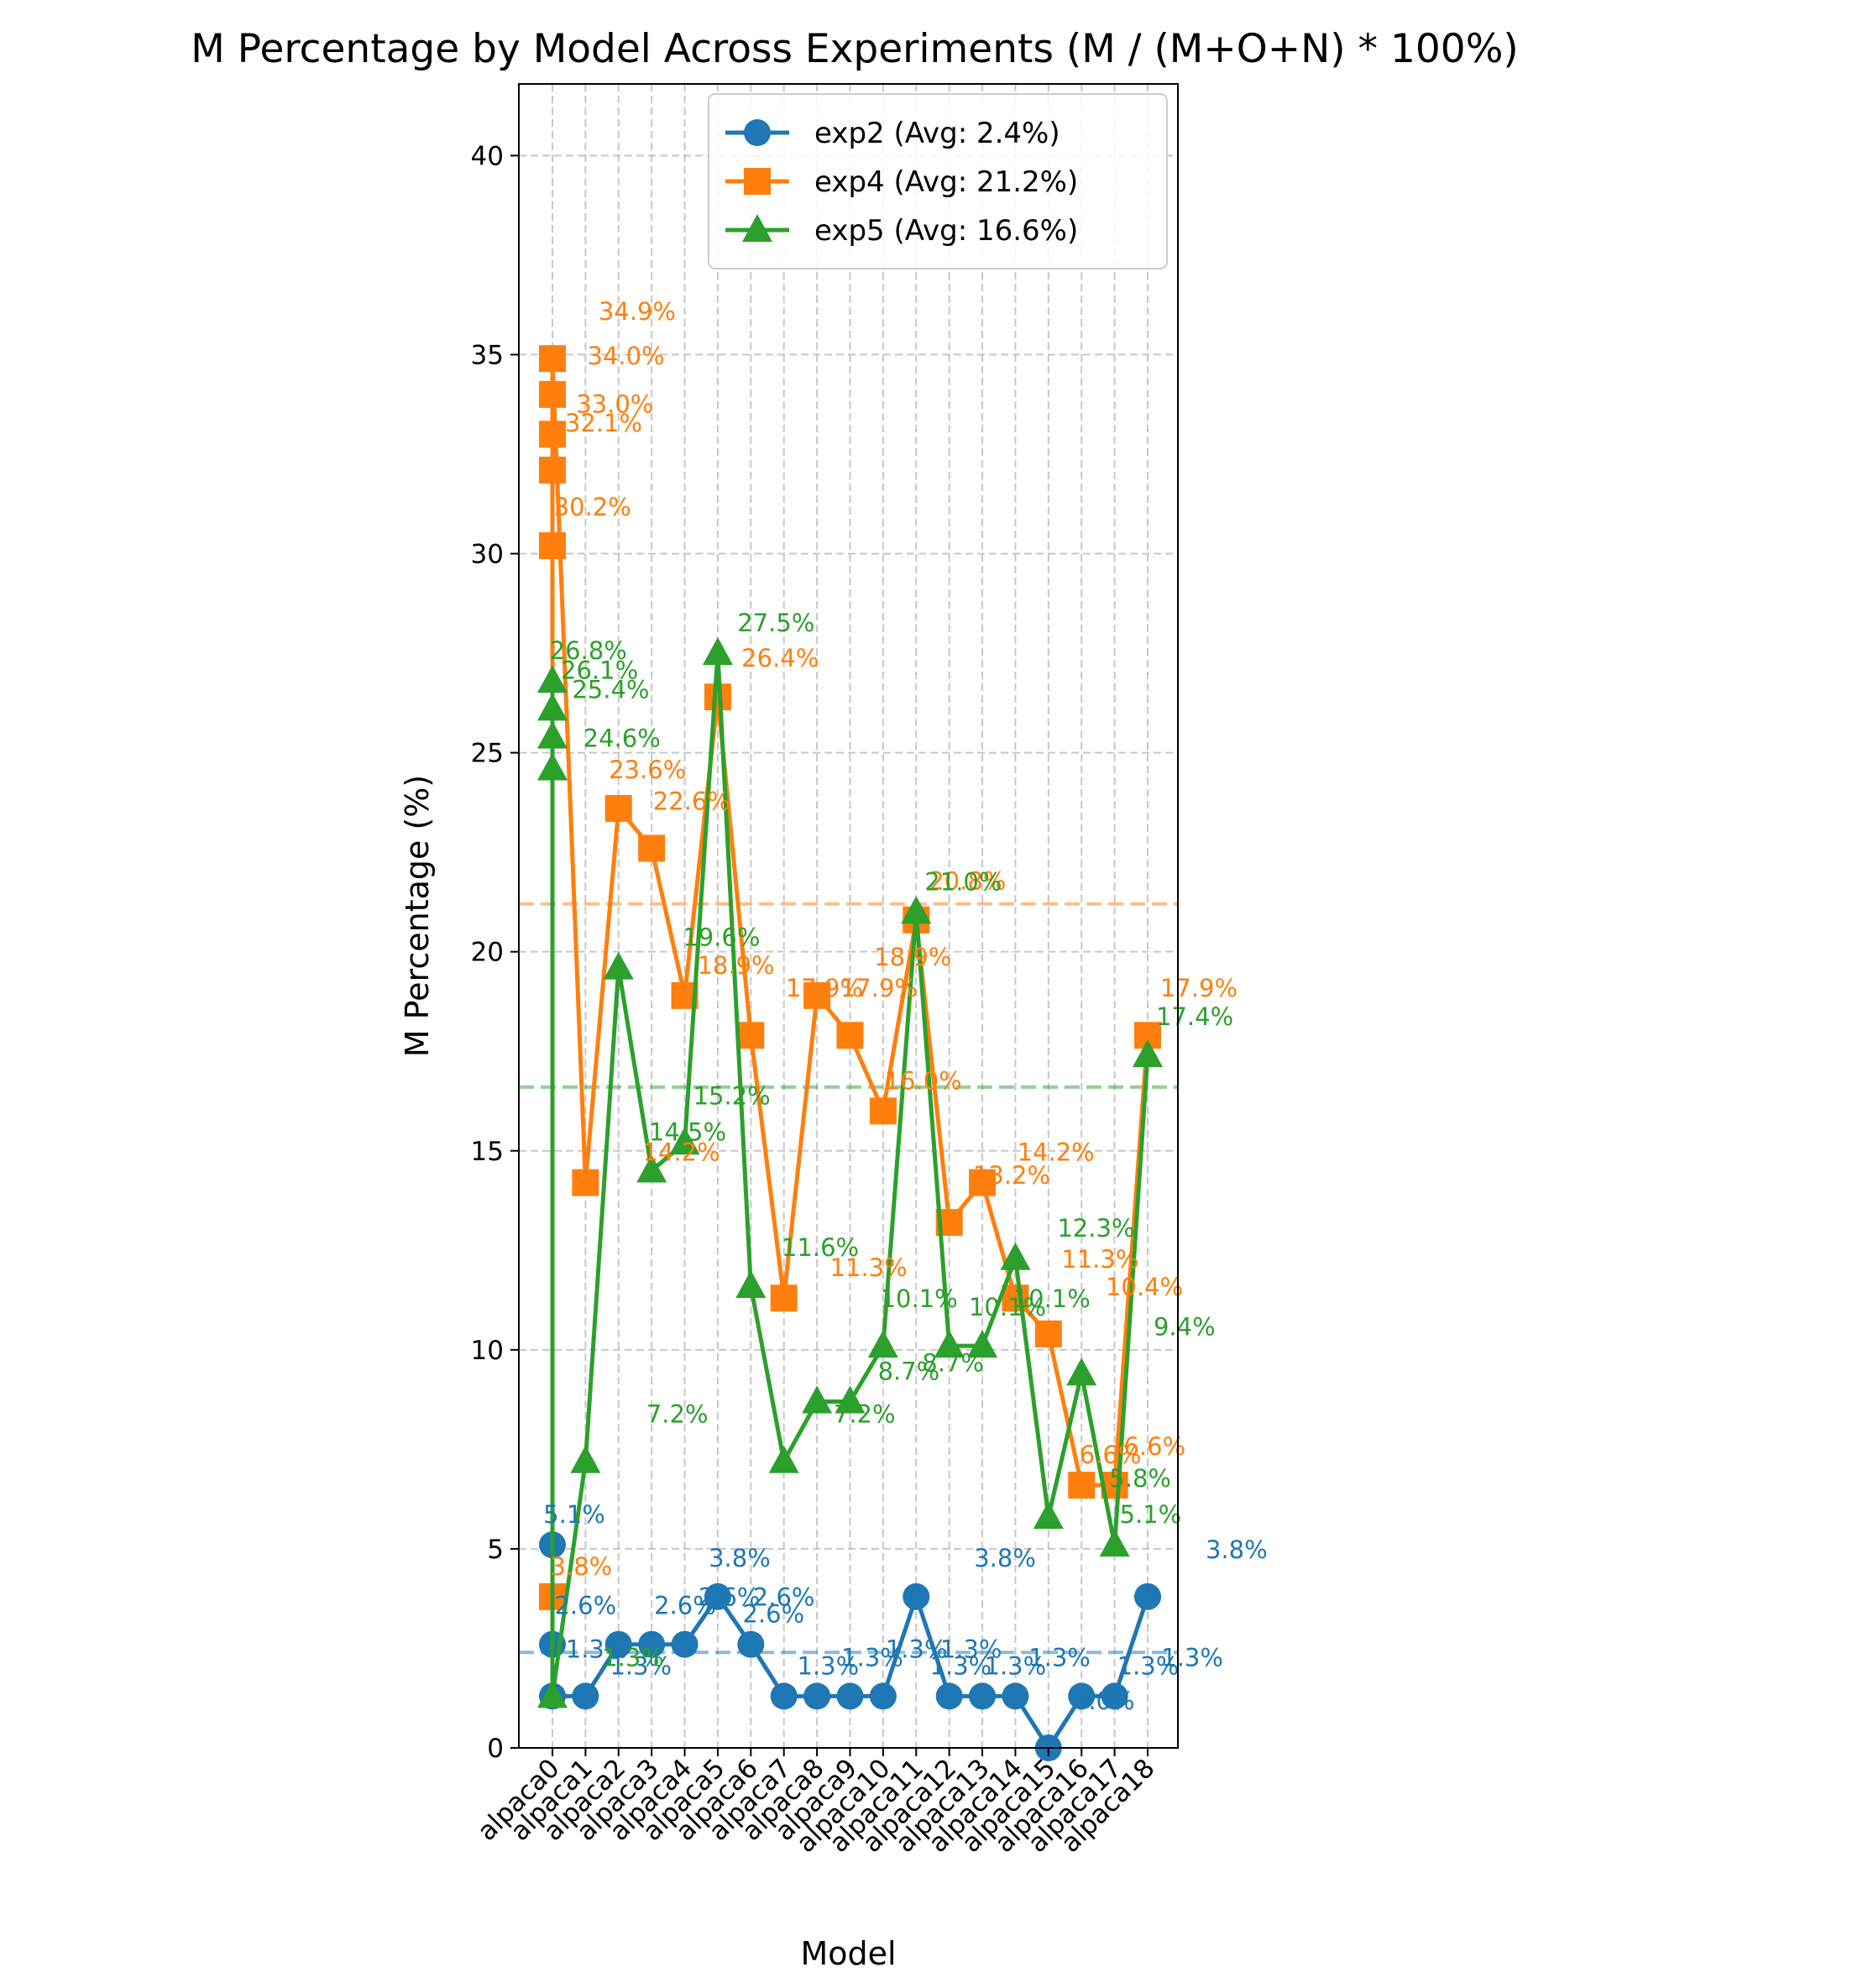  I want to click on legend-label: exp2 (Avg: 2.4%), so click(937, 133).